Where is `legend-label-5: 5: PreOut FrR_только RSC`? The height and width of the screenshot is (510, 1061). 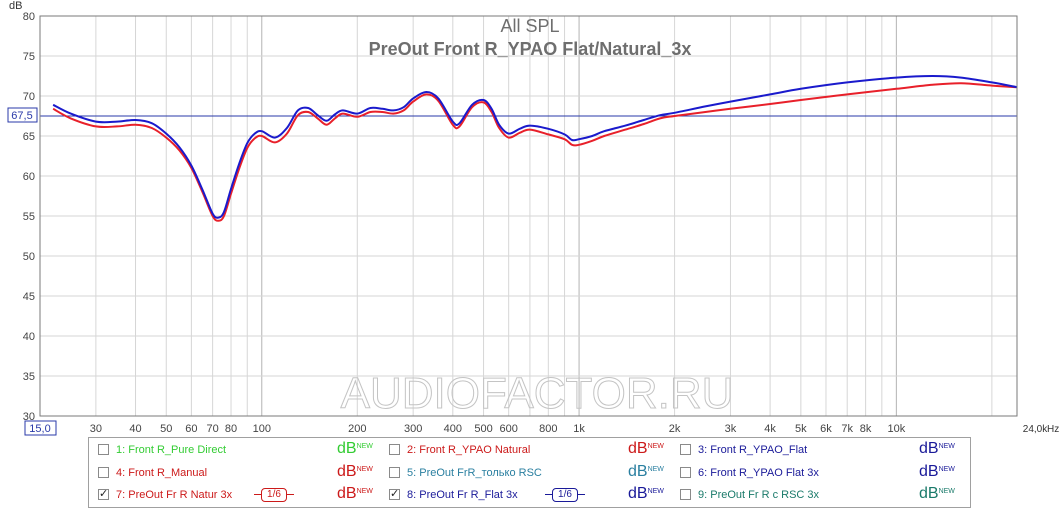 legend-label-5: 5: PreOut FrR_только RSC is located at coordinates (474, 473).